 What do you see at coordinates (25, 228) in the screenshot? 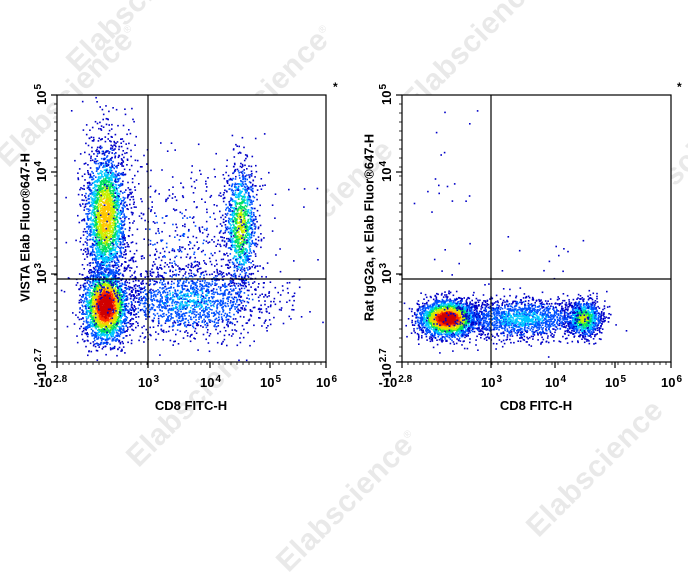
I see `y-axis-label-left: VISTA Elab Fluor®647-H` at bounding box center [25, 228].